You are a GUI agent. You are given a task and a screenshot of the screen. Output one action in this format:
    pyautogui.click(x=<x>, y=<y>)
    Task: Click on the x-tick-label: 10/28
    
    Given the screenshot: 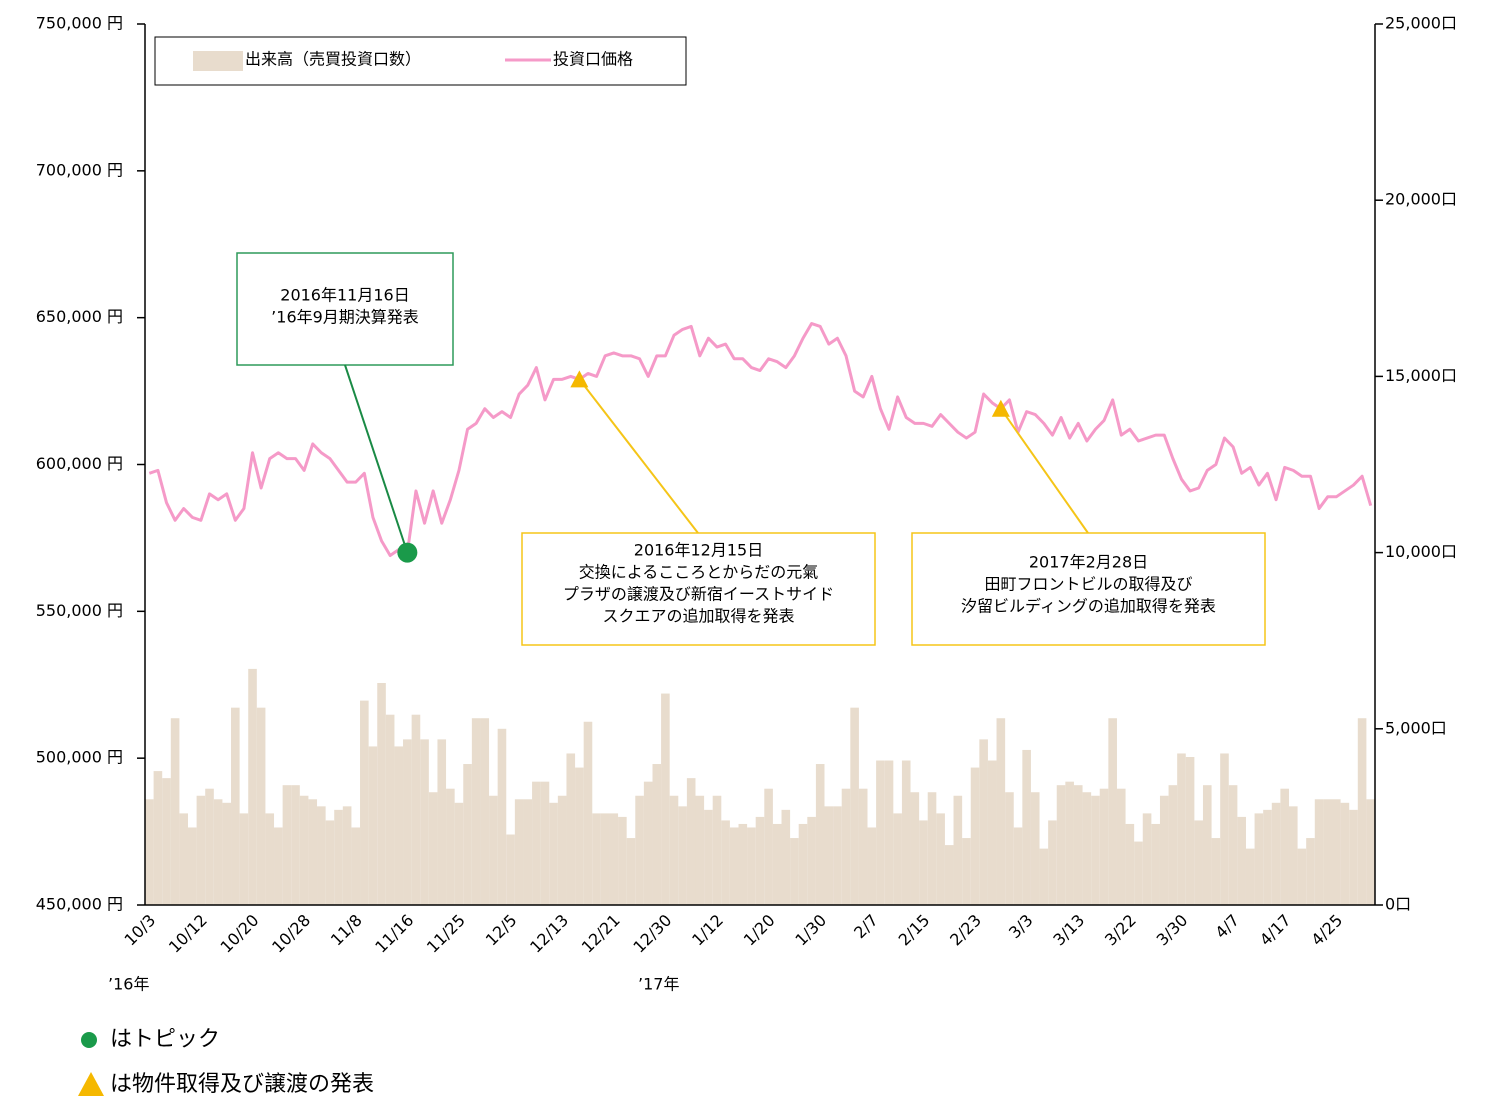 What is the action you would take?
    pyautogui.click(x=291, y=934)
    